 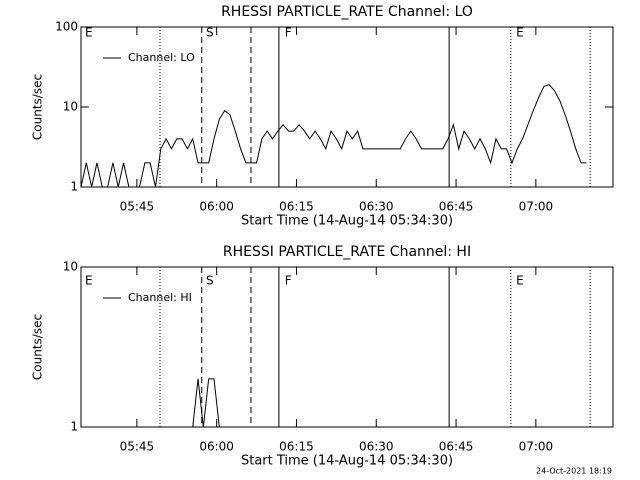 I want to click on chart-title: RHESSI PARTICLE_RATE Channel: LO, so click(x=347, y=12).